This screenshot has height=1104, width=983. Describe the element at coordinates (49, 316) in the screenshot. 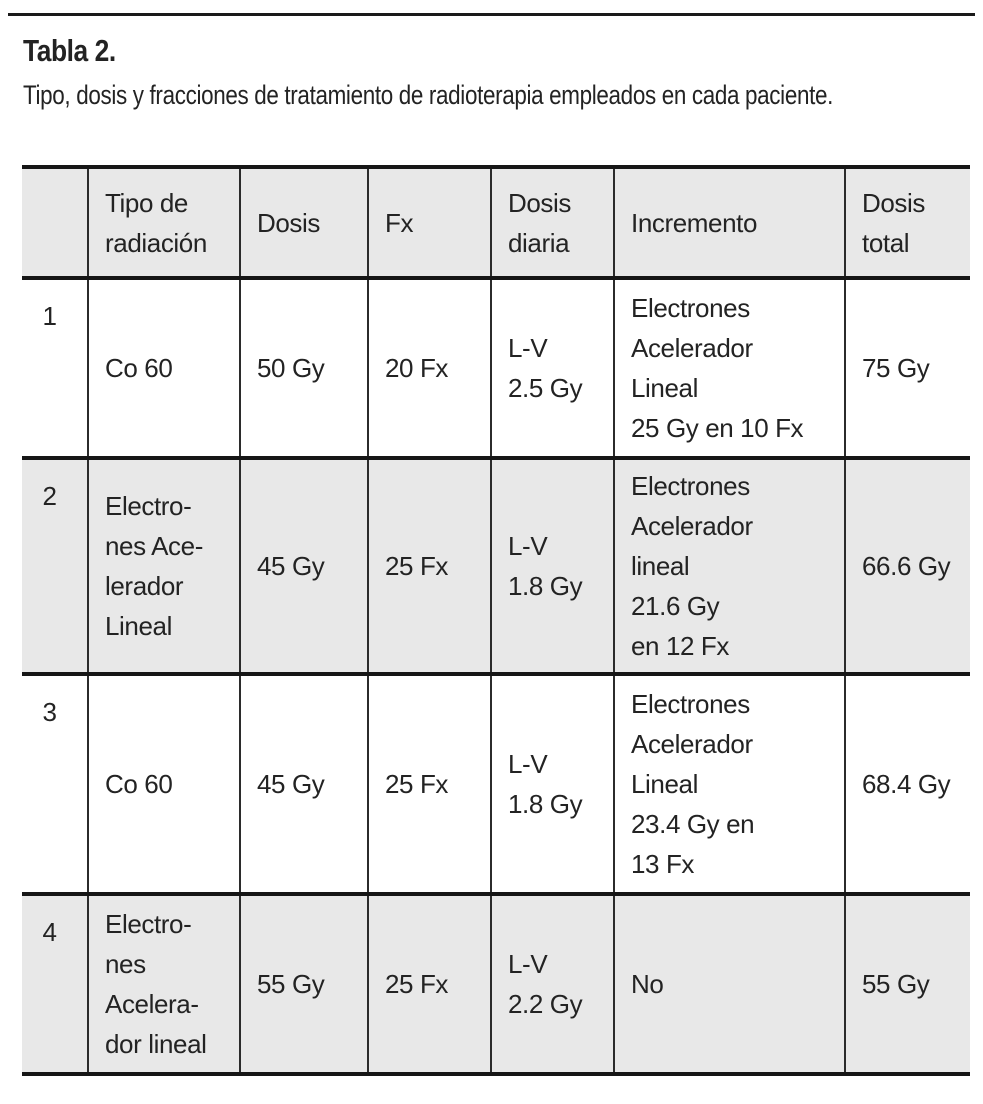

I see `row-number: 1` at that location.